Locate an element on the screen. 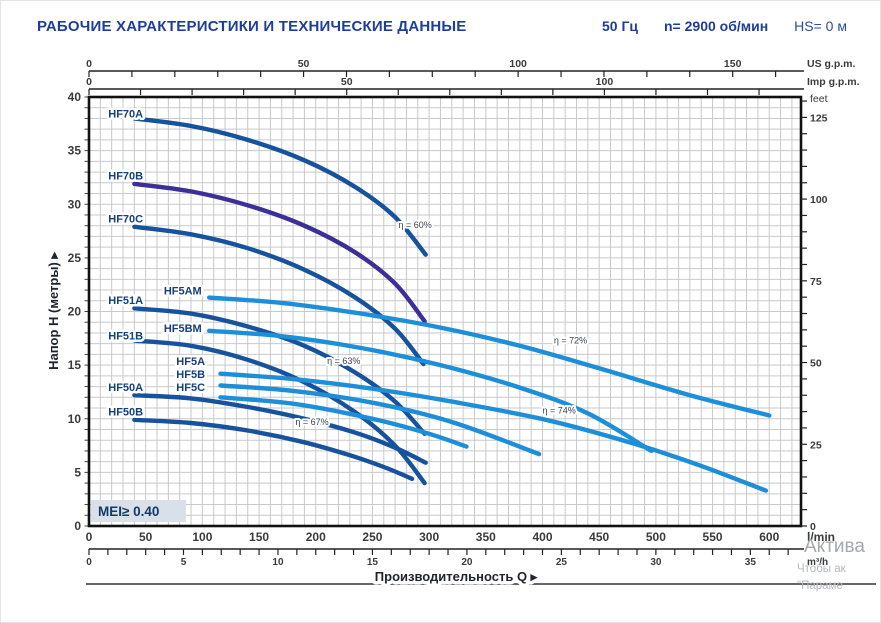 This screenshot has width=881, height=623. curve-label-HF5BM: HF5BM is located at coordinates (183, 329).